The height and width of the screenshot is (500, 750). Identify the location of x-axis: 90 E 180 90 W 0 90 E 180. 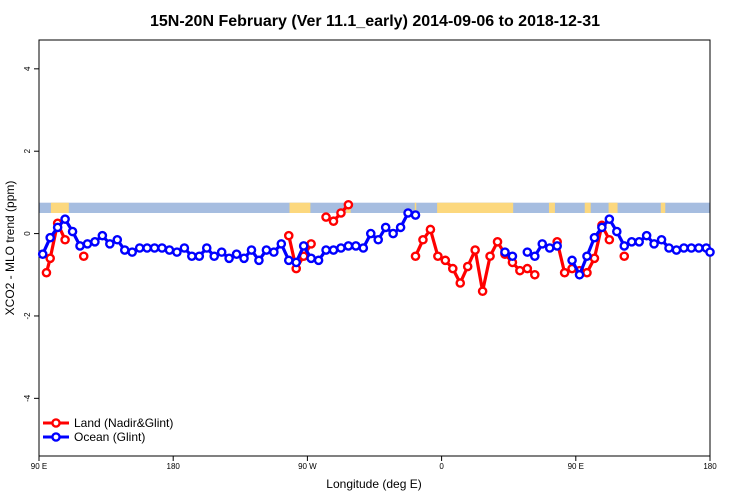
(374, 463).